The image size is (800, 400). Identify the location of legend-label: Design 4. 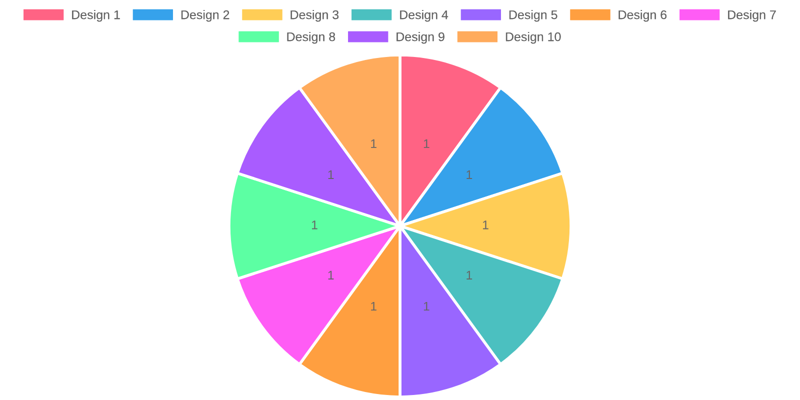
(424, 16).